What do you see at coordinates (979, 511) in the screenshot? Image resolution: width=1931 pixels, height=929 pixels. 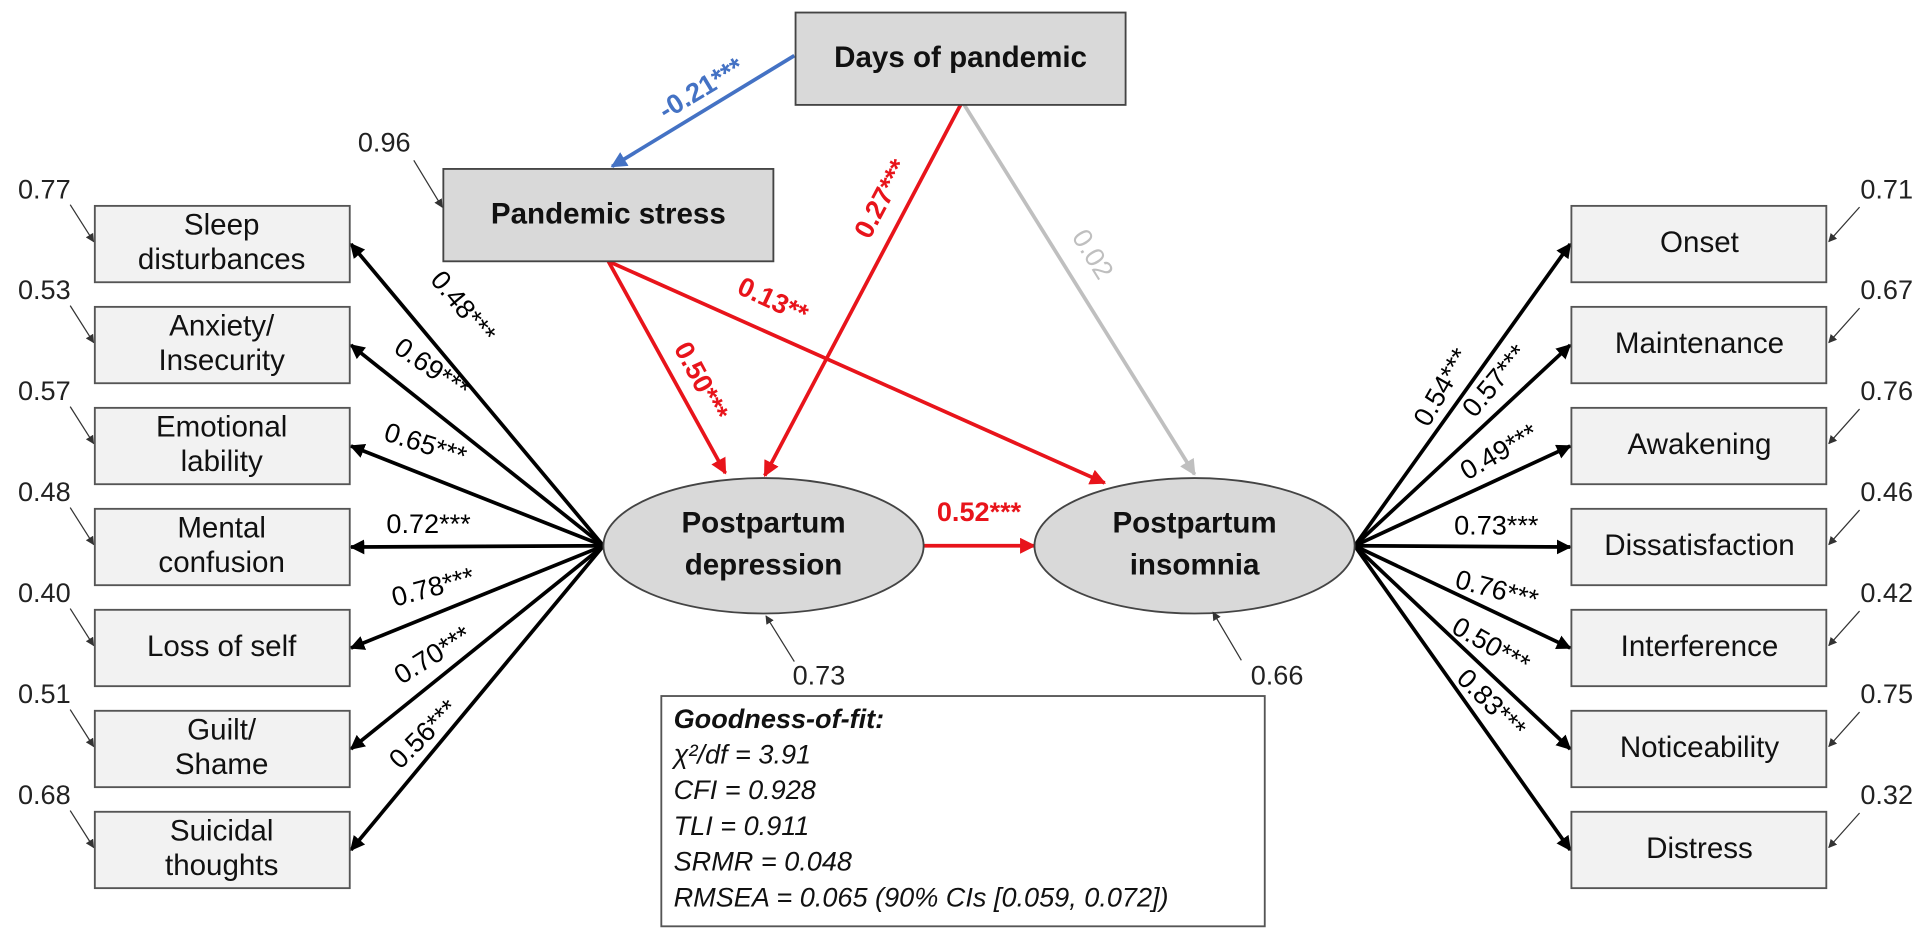 I see `path-label: 0.52***` at bounding box center [979, 511].